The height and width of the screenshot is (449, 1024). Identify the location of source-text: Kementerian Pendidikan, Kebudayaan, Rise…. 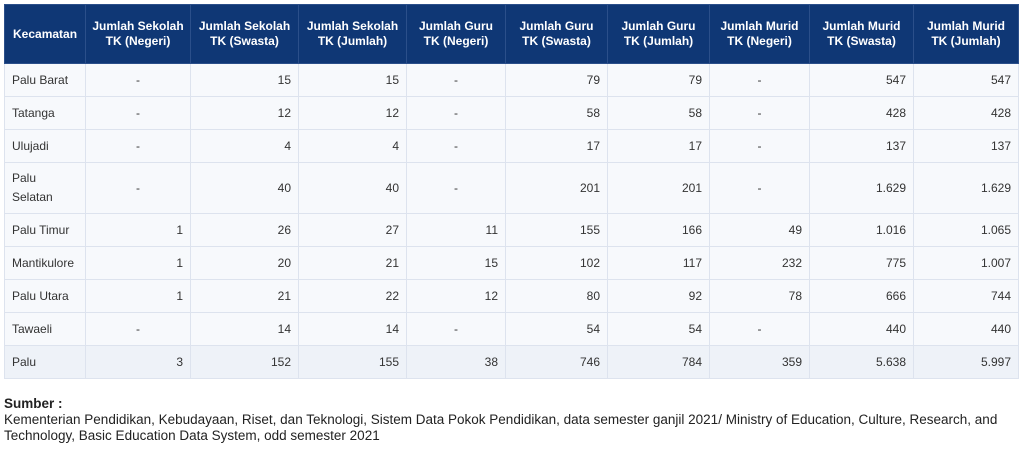
(501, 427).